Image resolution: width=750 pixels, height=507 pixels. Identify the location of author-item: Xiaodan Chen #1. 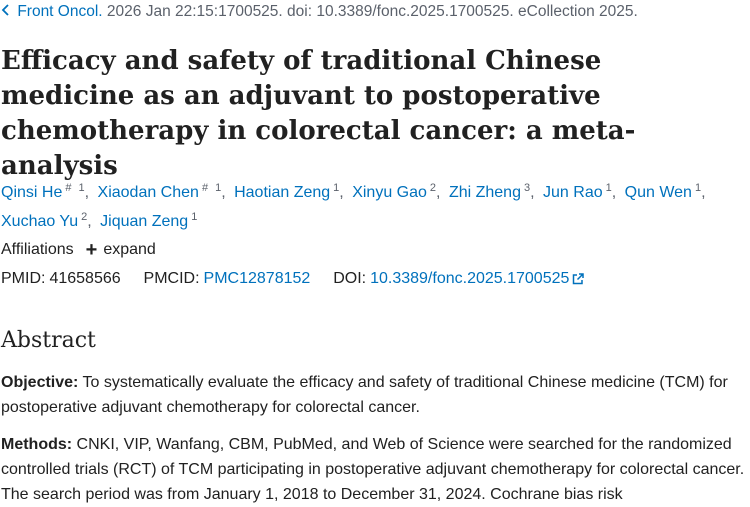
(159, 191).